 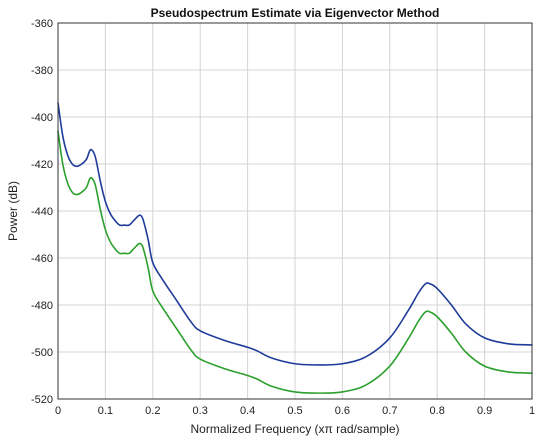 What do you see at coordinates (42, 353) in the screenshot?
I see `y-tick-label: -500` at bounding box center [42, 353].